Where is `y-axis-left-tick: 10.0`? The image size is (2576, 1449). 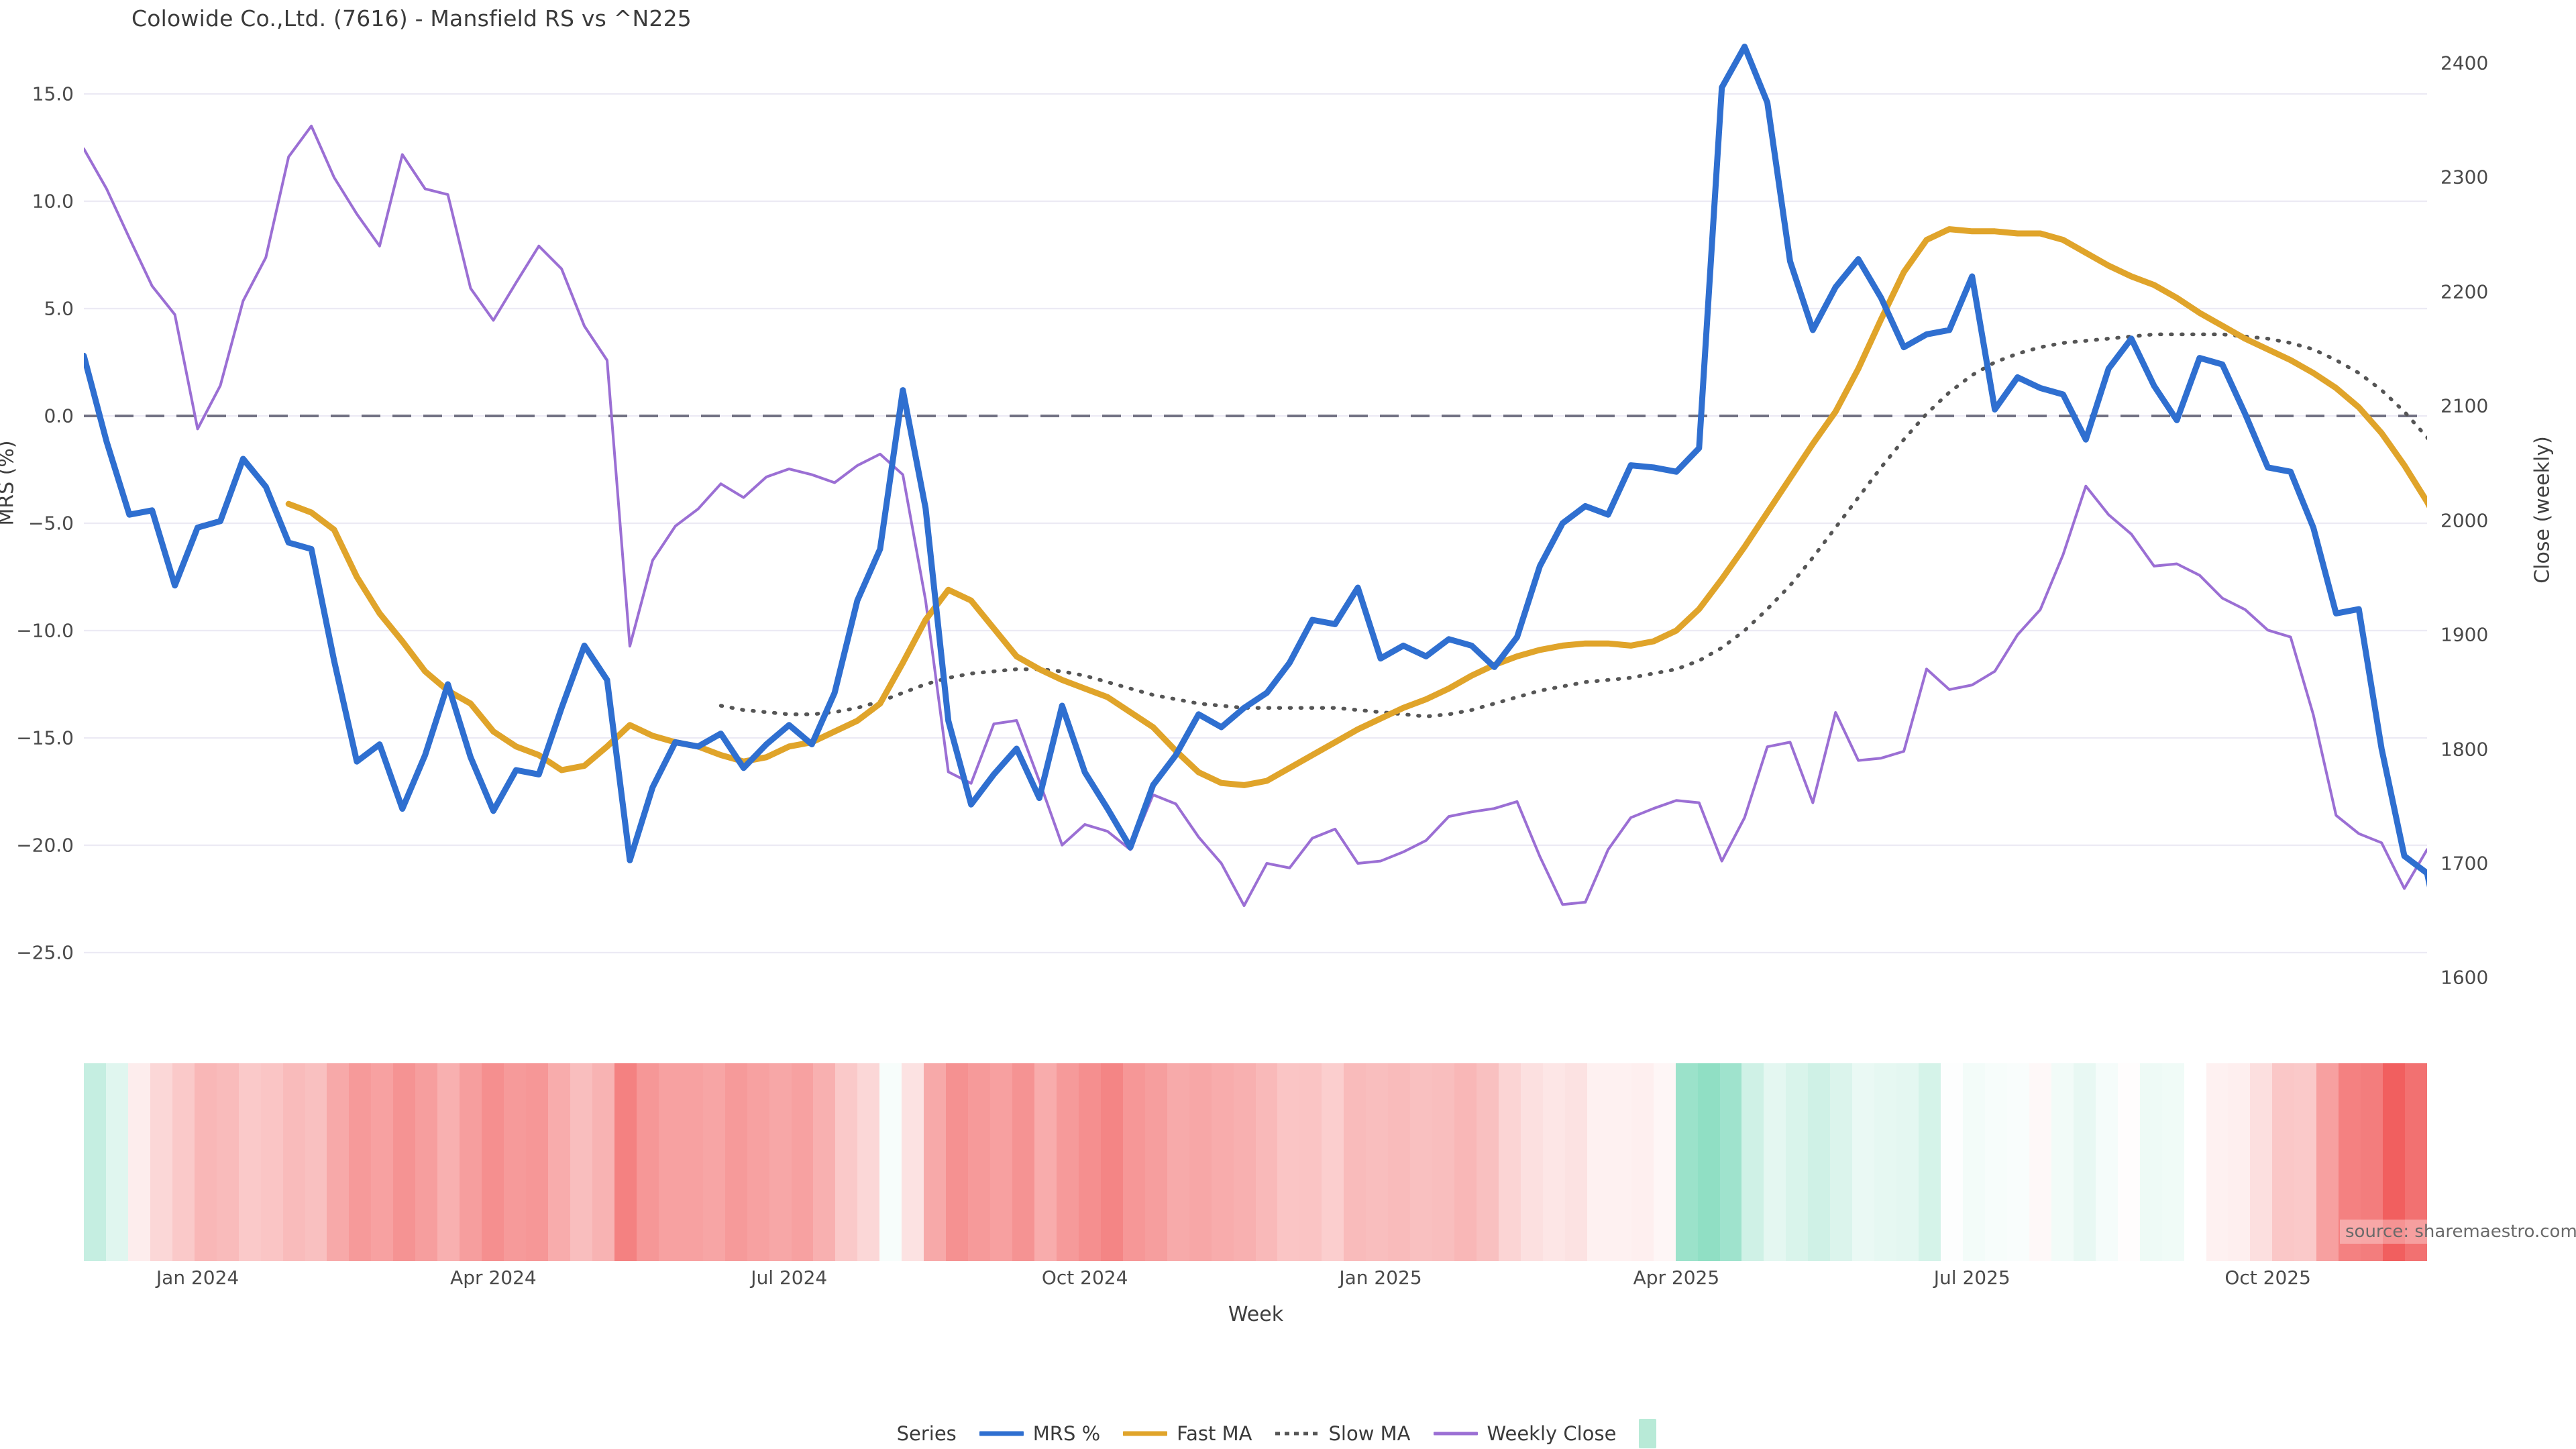
y-axis-left-tick: 10.0 is located at coordinates (53, 201).